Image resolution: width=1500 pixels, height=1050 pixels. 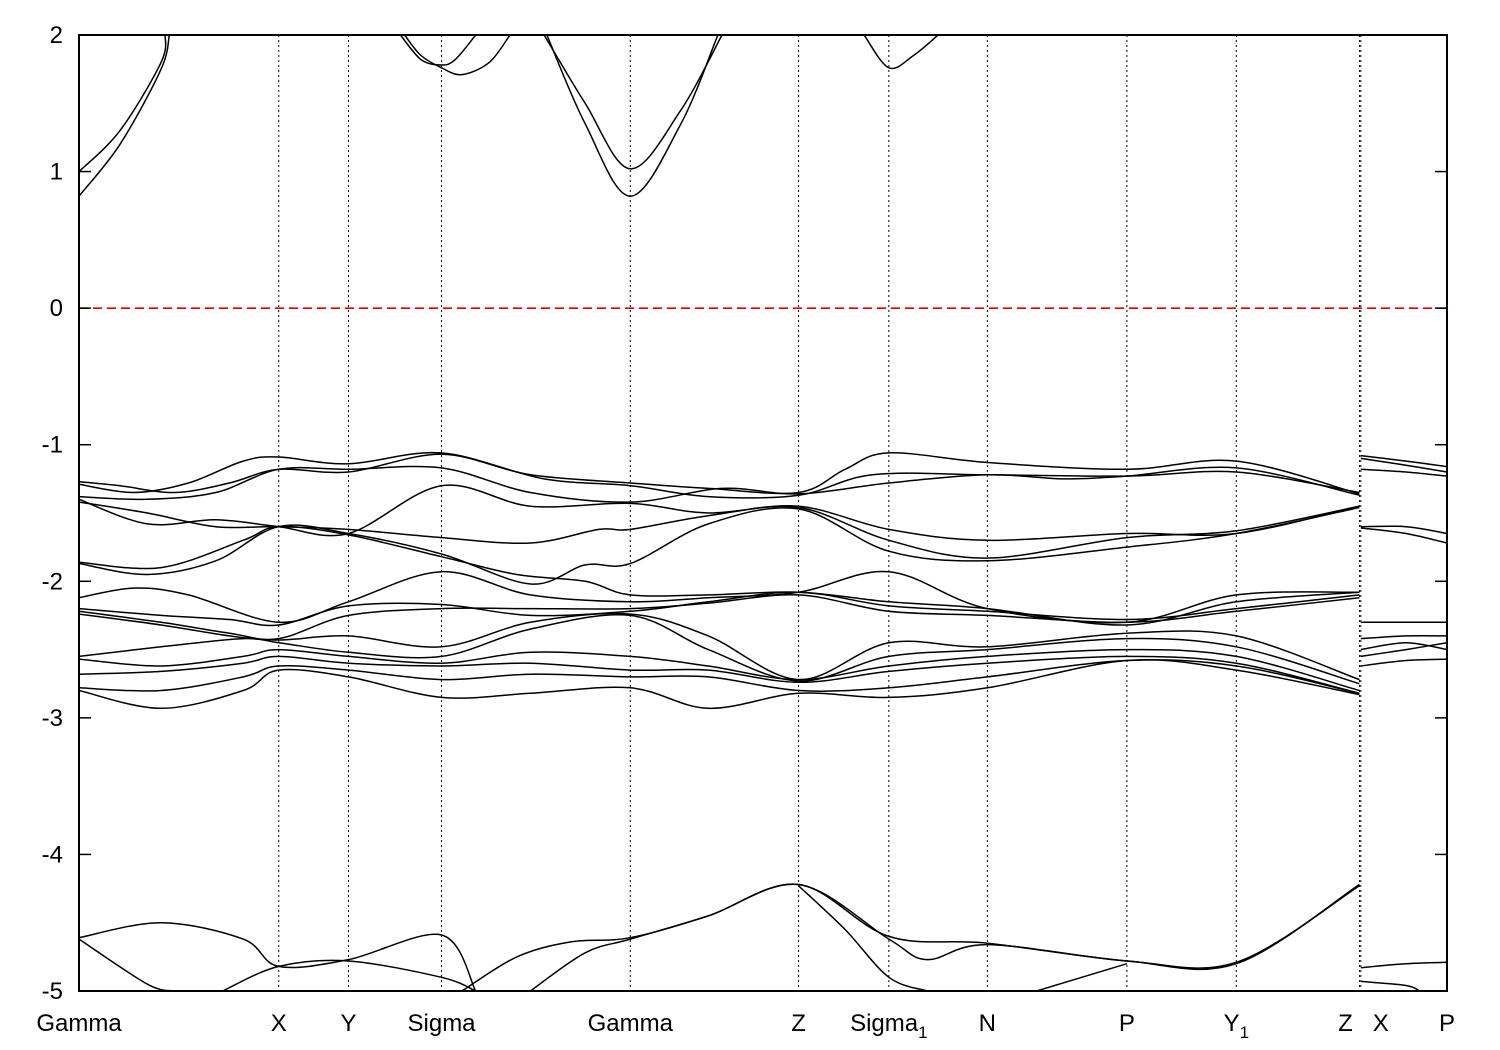 What do you see at coordinates (52, 991) in the screenshot?
I see `y-tick-label: -5` at bounding box center [52, 991].